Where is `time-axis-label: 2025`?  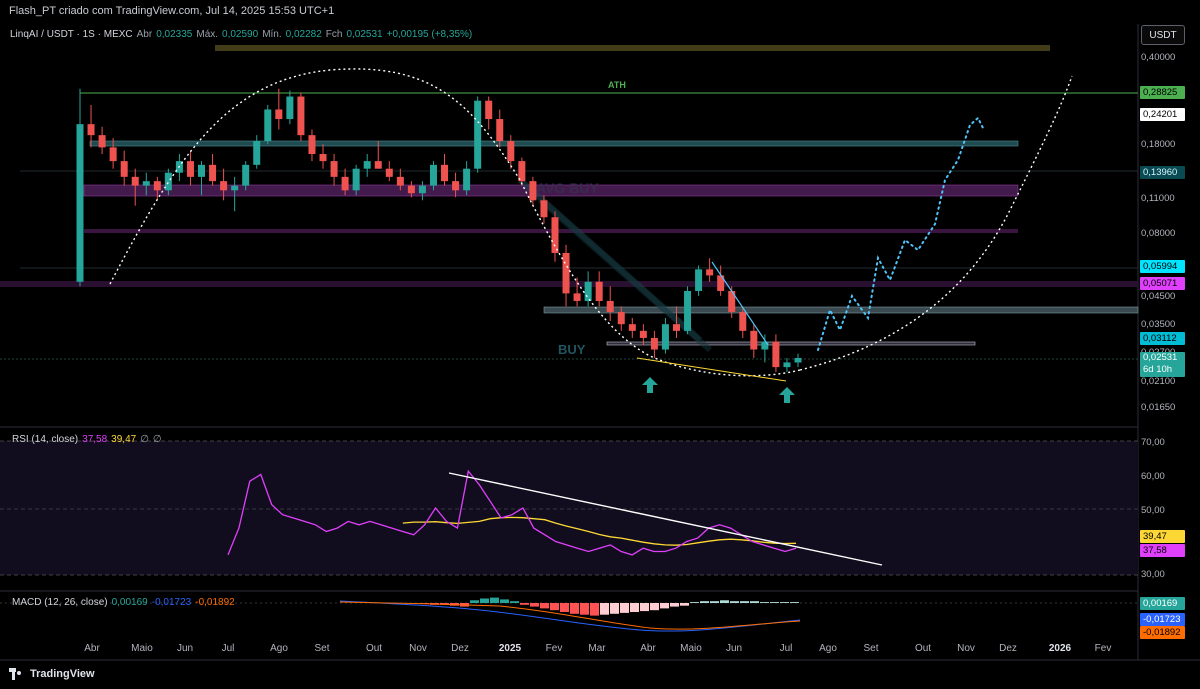 time-axis-label: 2025 is located at coordinates (510, 648).